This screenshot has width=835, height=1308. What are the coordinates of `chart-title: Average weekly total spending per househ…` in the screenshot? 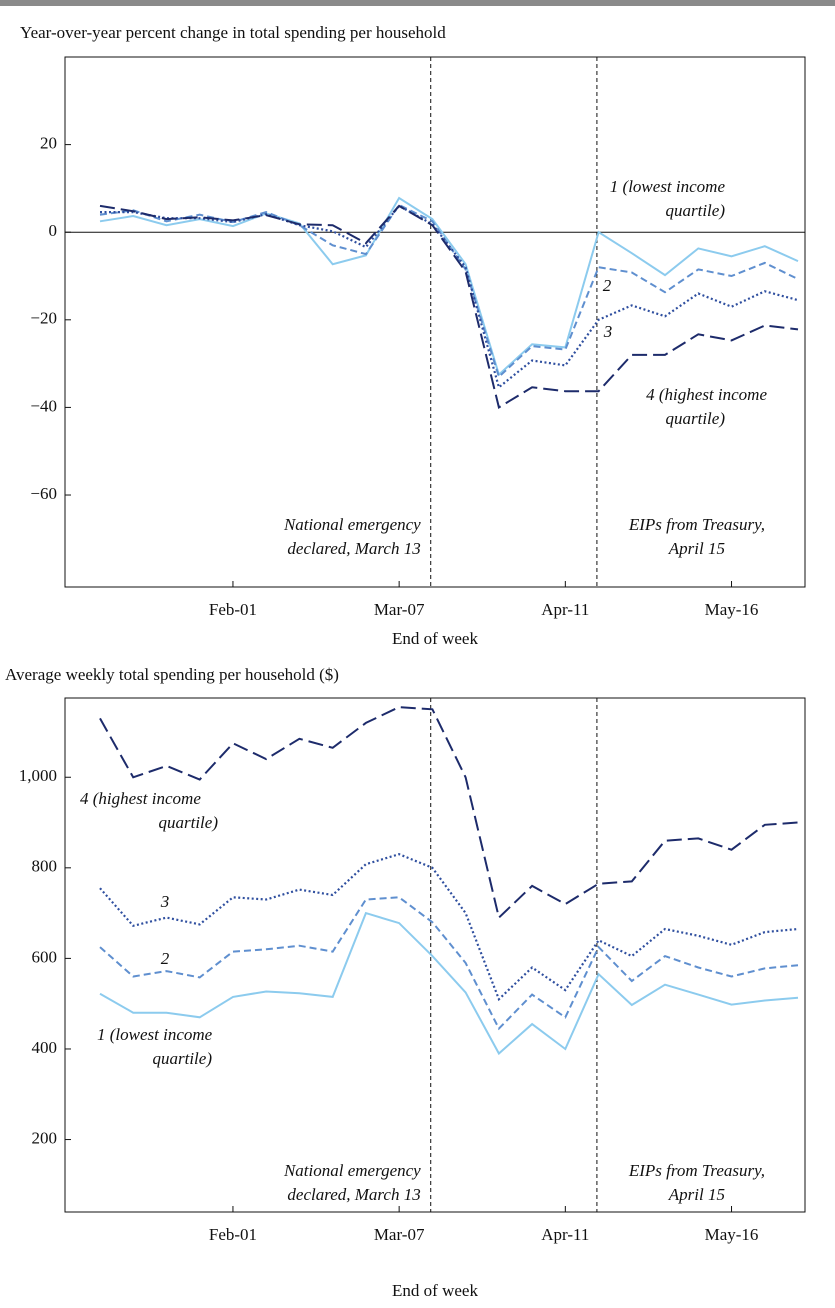 It's located at (172, 674).